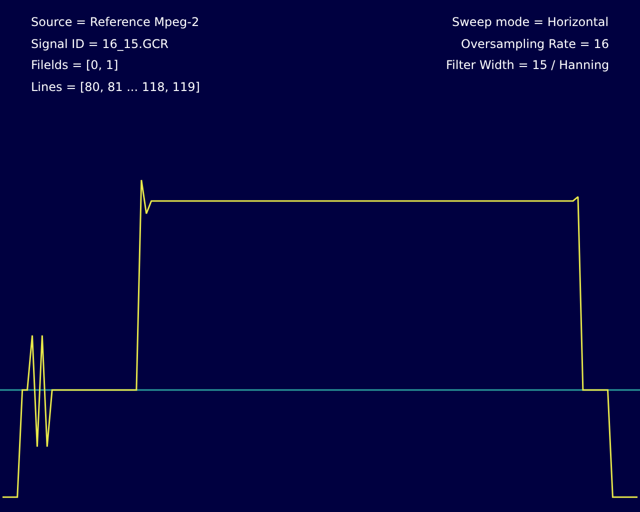  I want to click on text: Filter Width = 15 / Hanning, so click(528, 65).